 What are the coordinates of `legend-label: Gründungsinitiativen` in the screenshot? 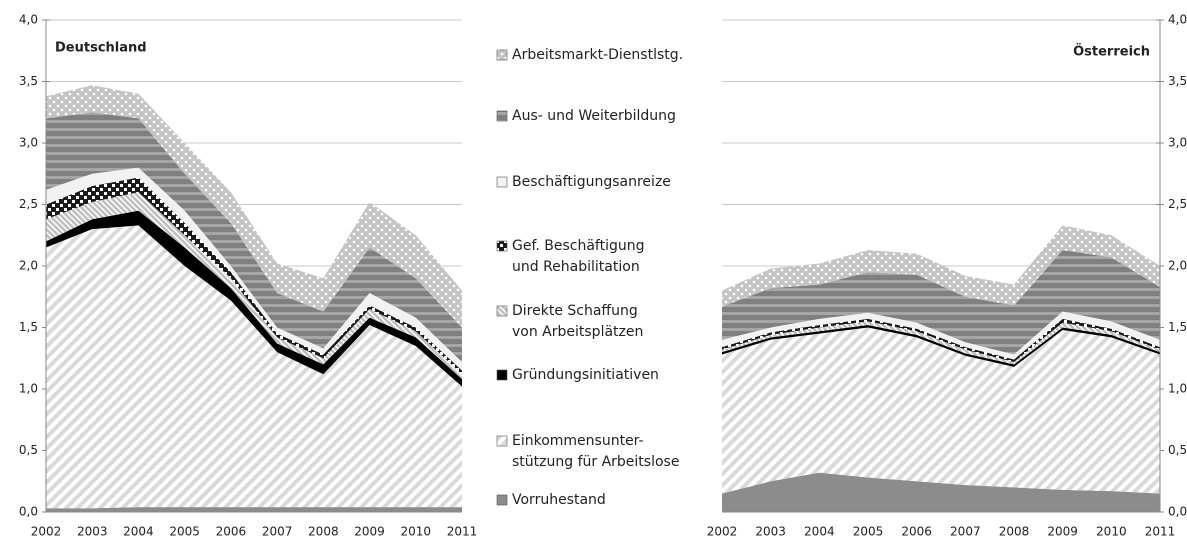 It's located at (585, 375).